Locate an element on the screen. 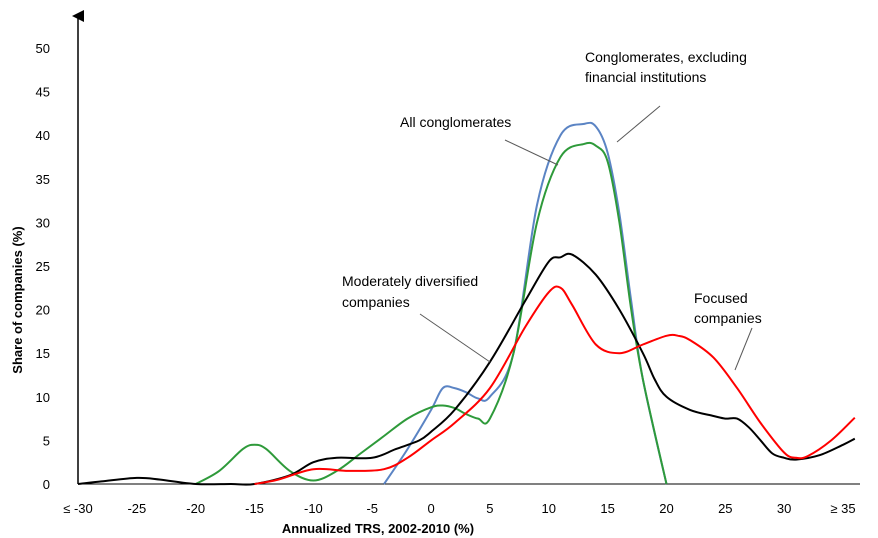 The width and height of the screenshot is (878, 538). x-tick-label: 0 is located at coordinates (430, 508).